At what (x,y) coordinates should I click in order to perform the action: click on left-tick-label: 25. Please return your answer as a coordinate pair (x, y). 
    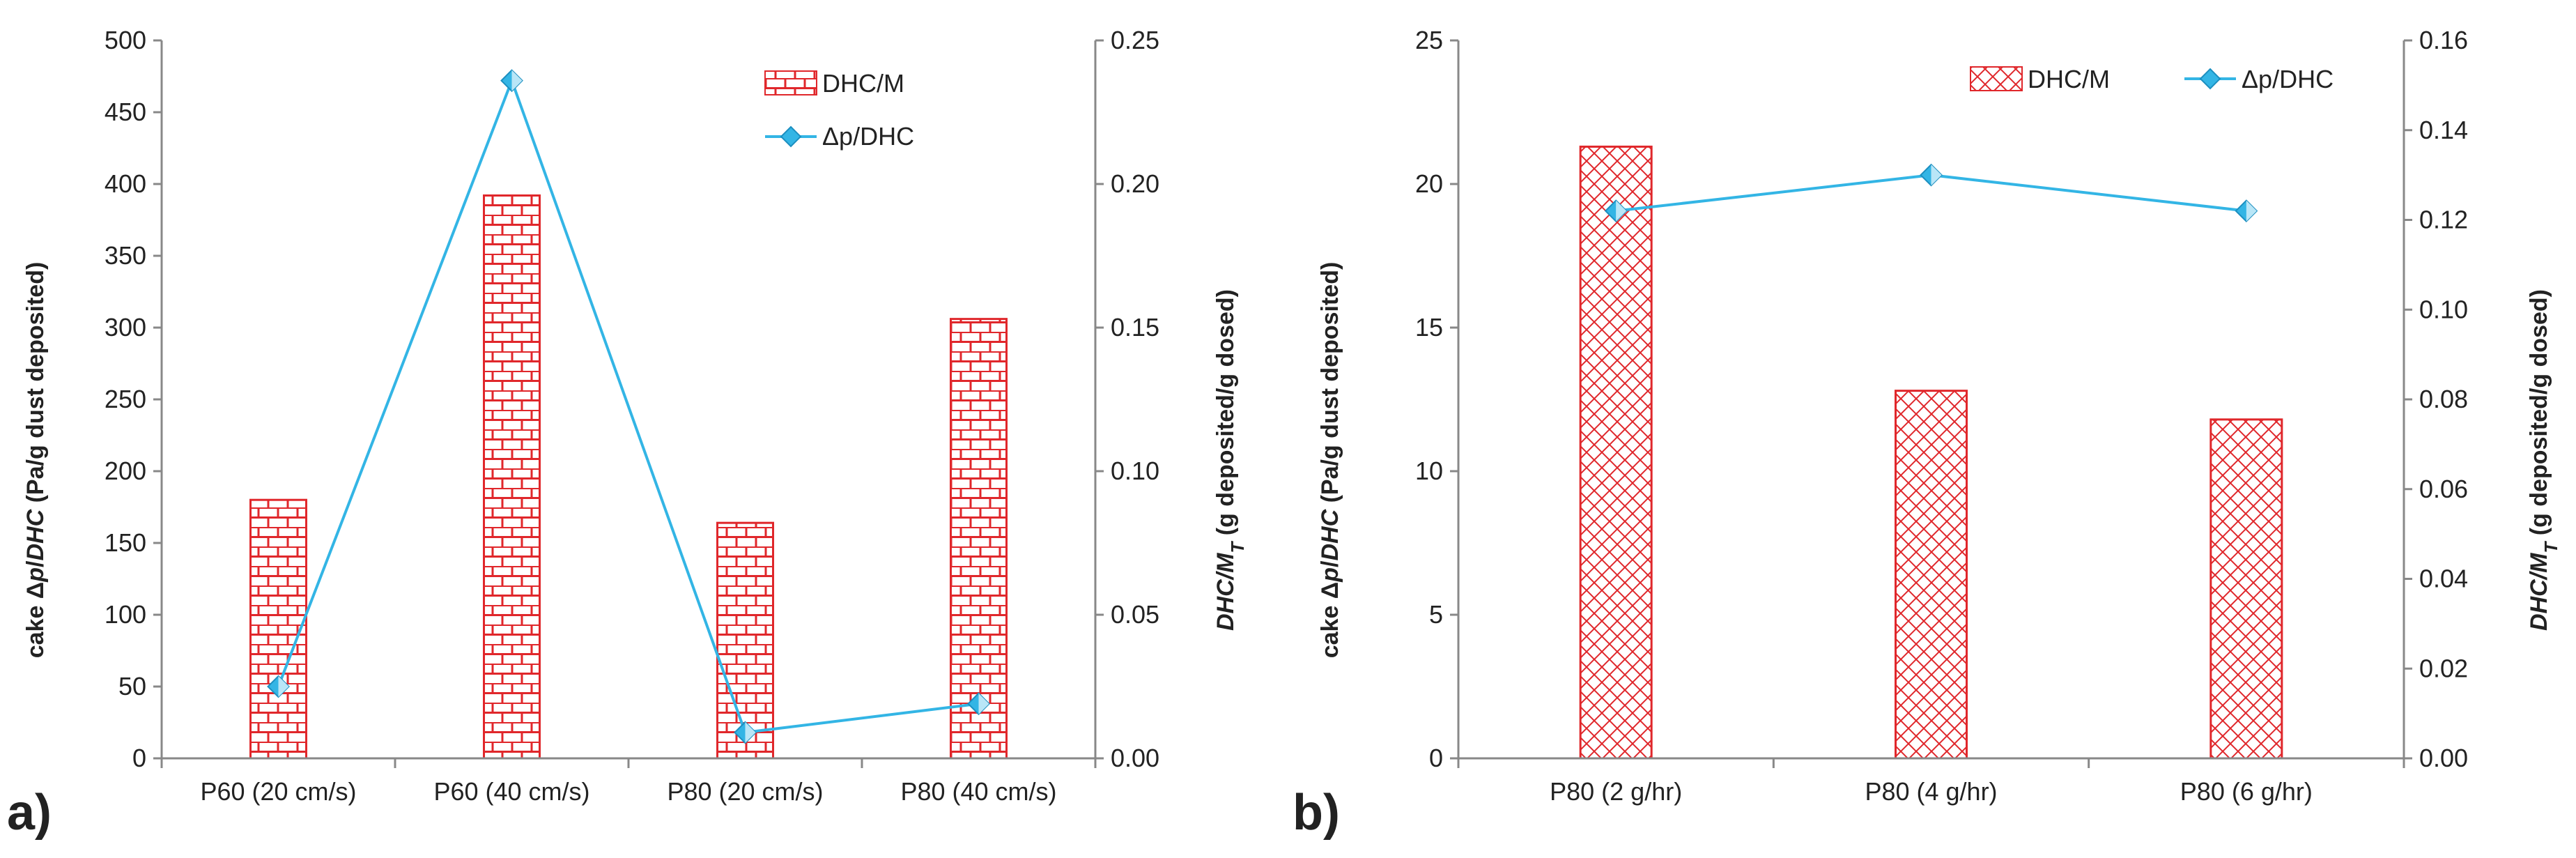
    Looking at the image, I should click on (1429, 40).